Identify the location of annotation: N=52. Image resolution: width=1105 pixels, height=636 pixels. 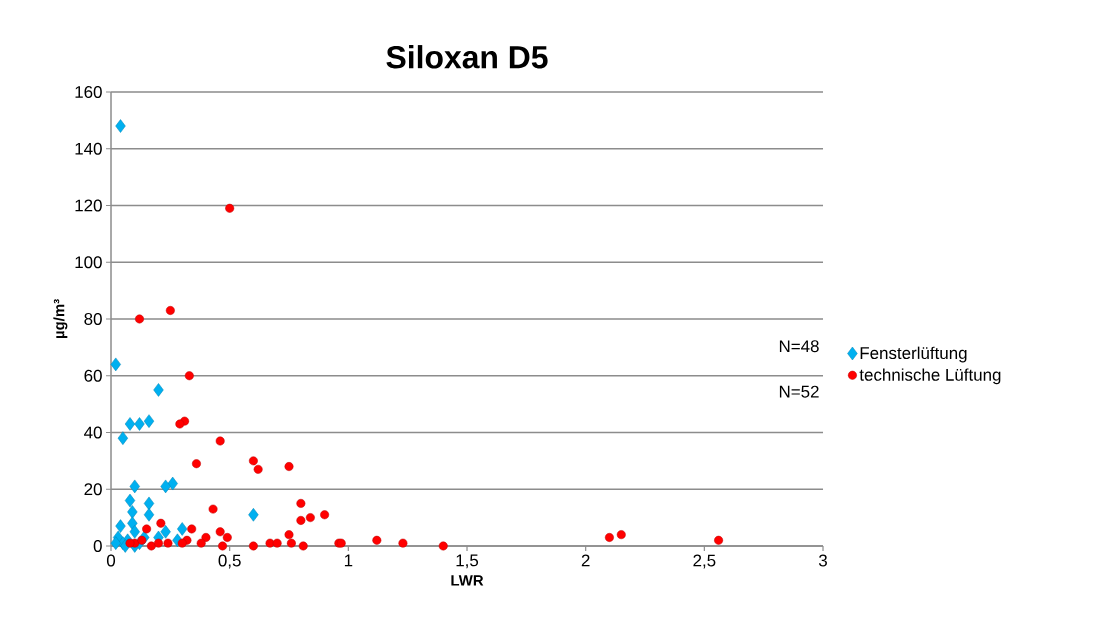
(799, 391).